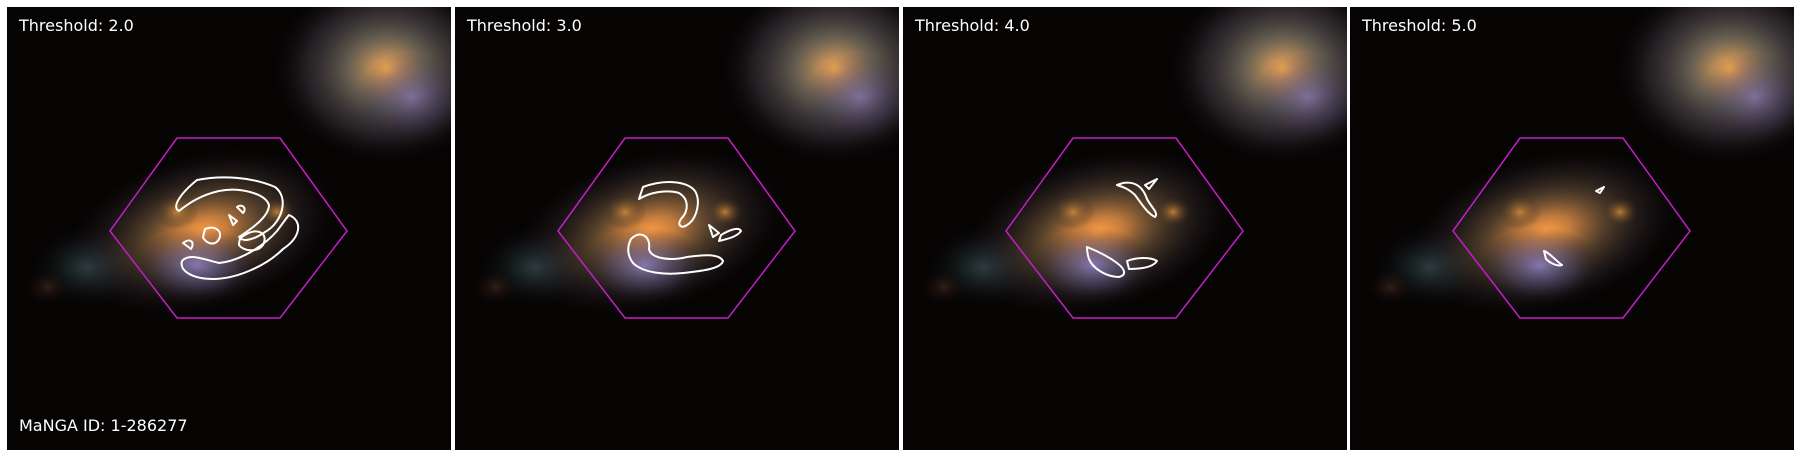  Describe the element at coordinates (76, 25) in the screenshot. I see `threshold-label: Threshold: 2.0` at that location.